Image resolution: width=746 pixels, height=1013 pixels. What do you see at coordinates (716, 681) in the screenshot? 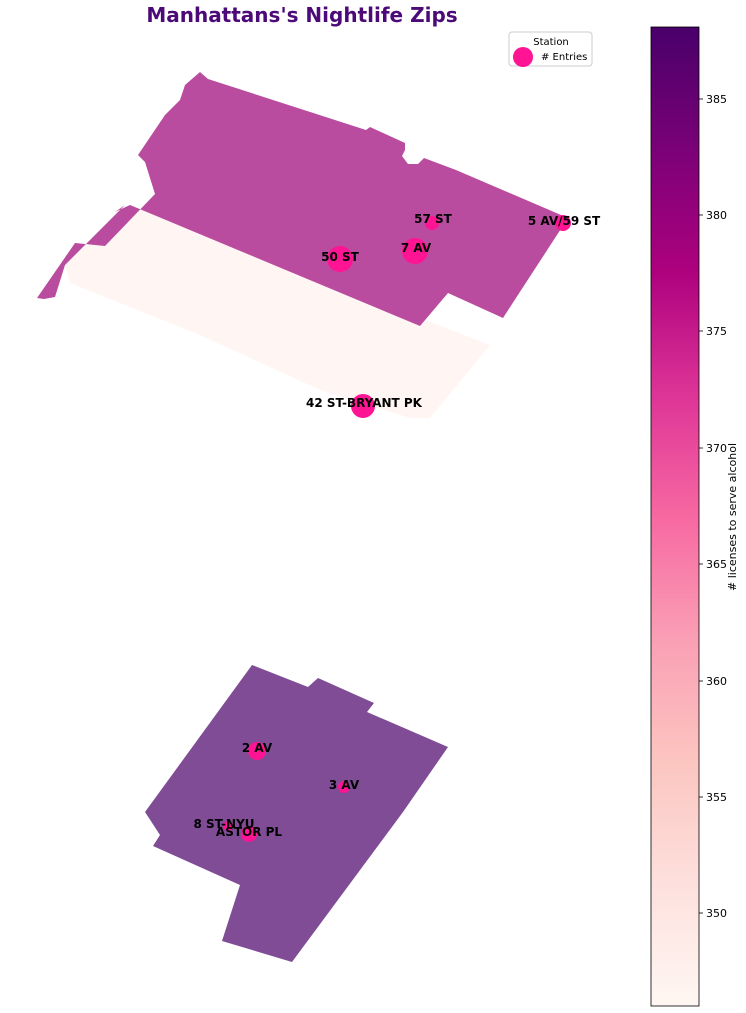
I see `colorbar-tick-label: 360` at bounding box center [716, 681].